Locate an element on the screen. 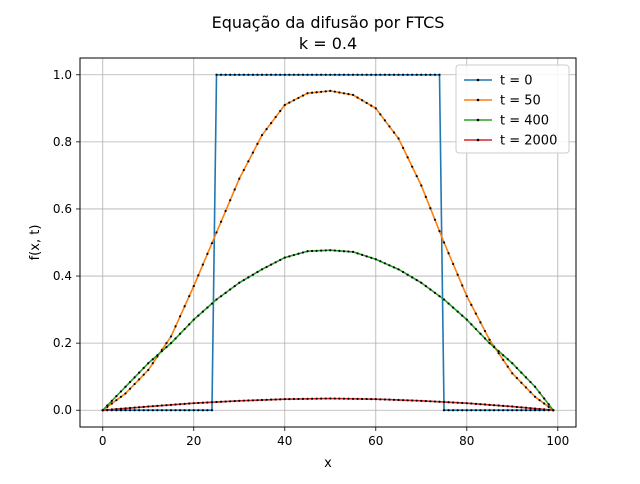 The height and width of the screenshot is (484, 640). chart-subtitle: k = 0.4 is located at coordinates (328, 43).